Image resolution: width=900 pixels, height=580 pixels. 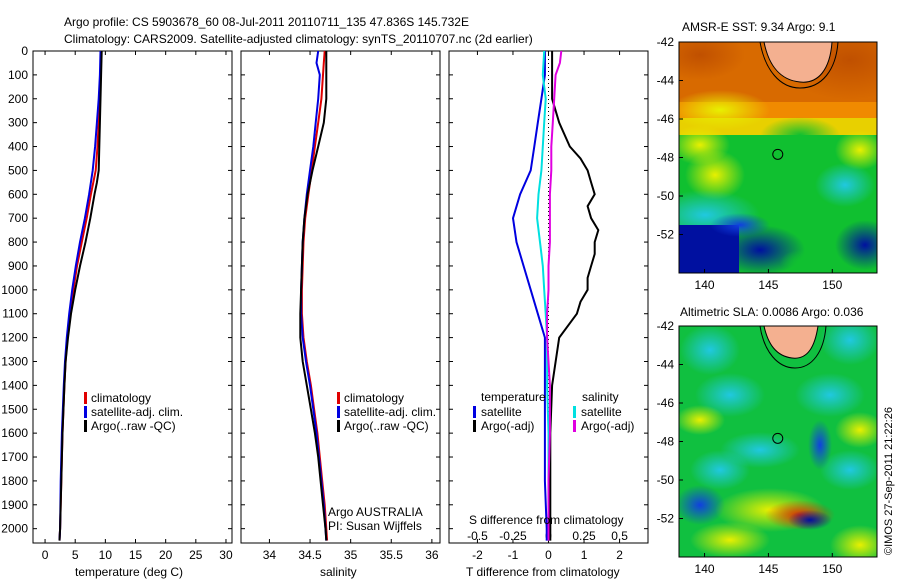 I want to click on sla-map-title: Altimetric SLA: 0.0086 Argo: 0.036, so click(x=772, y=312).